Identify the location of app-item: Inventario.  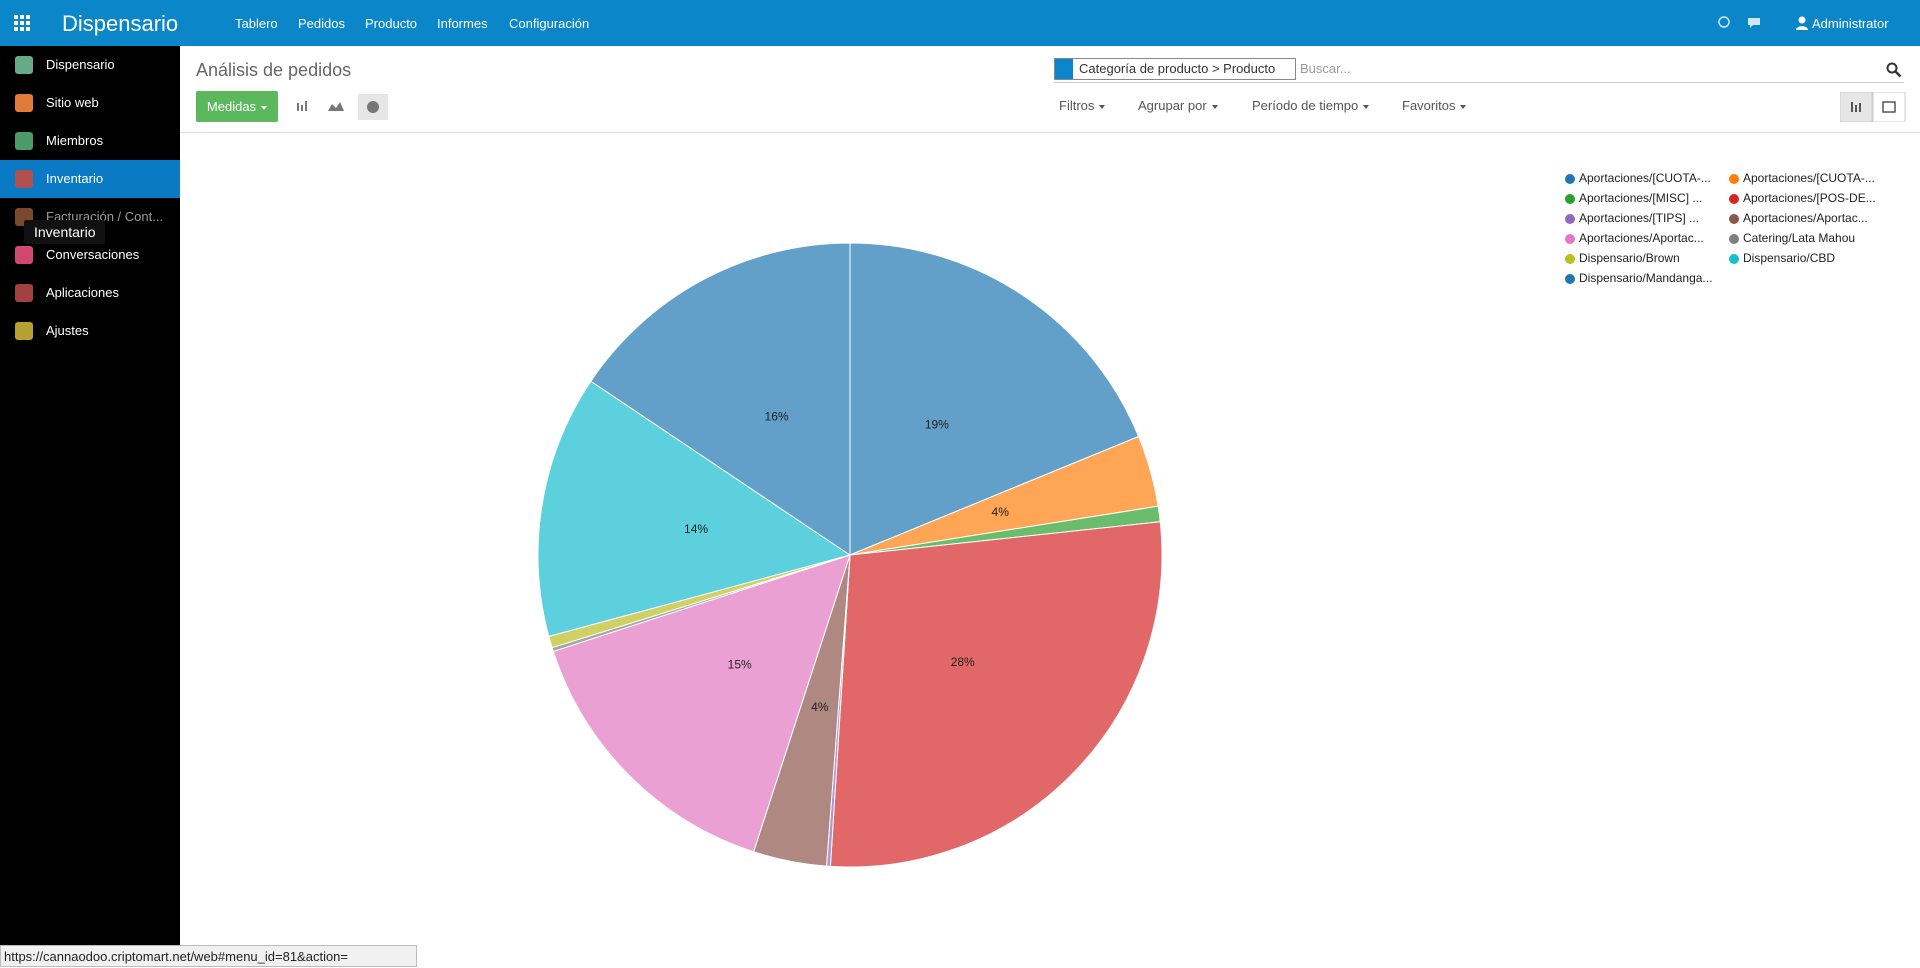
(90, 179).